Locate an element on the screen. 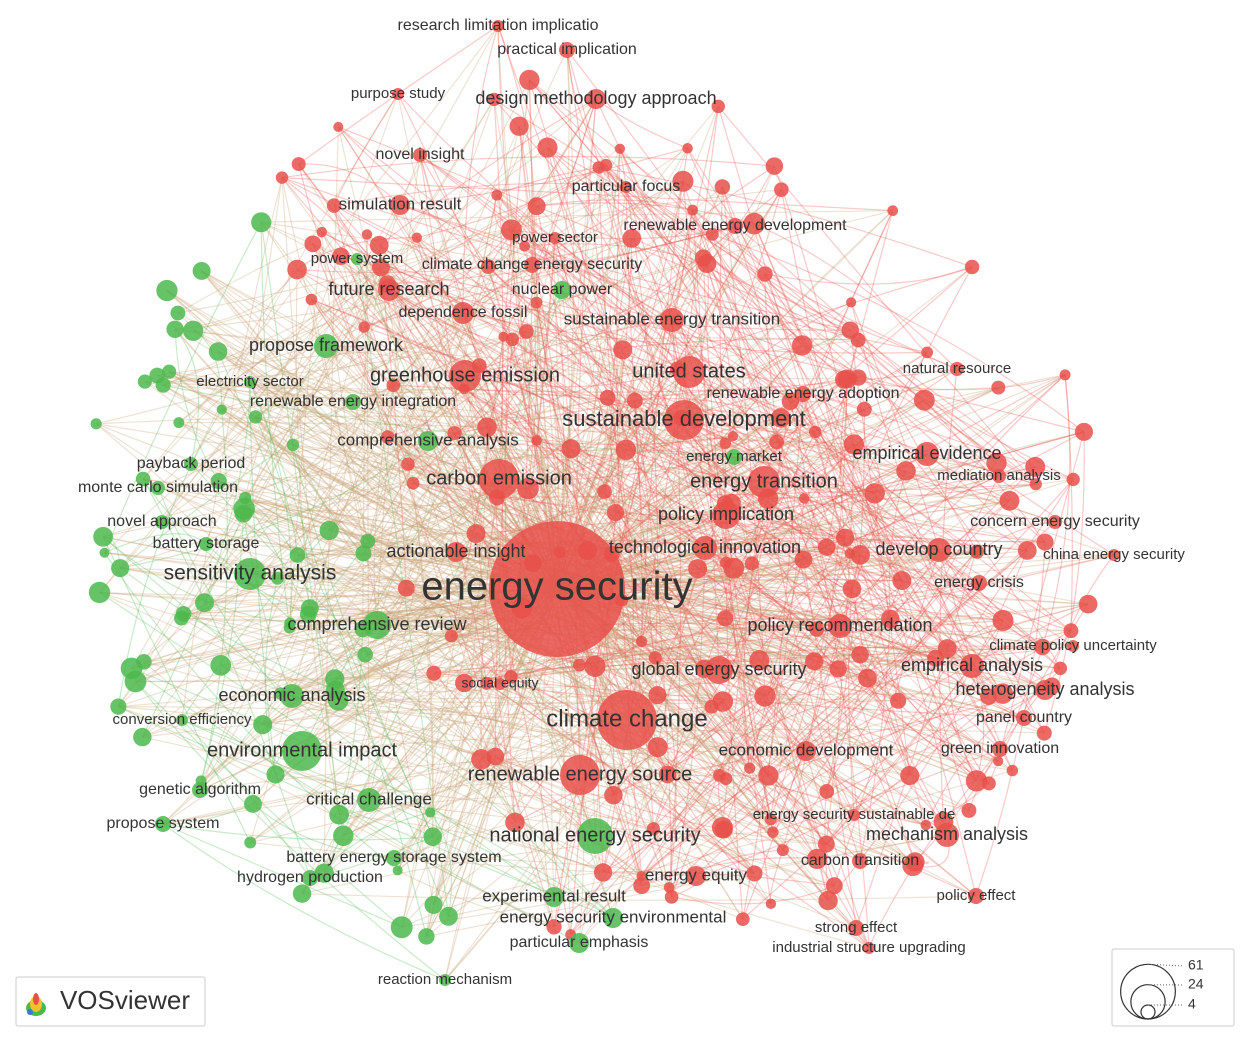  logo: VOSviewer is located at coordinates (110, 1001).